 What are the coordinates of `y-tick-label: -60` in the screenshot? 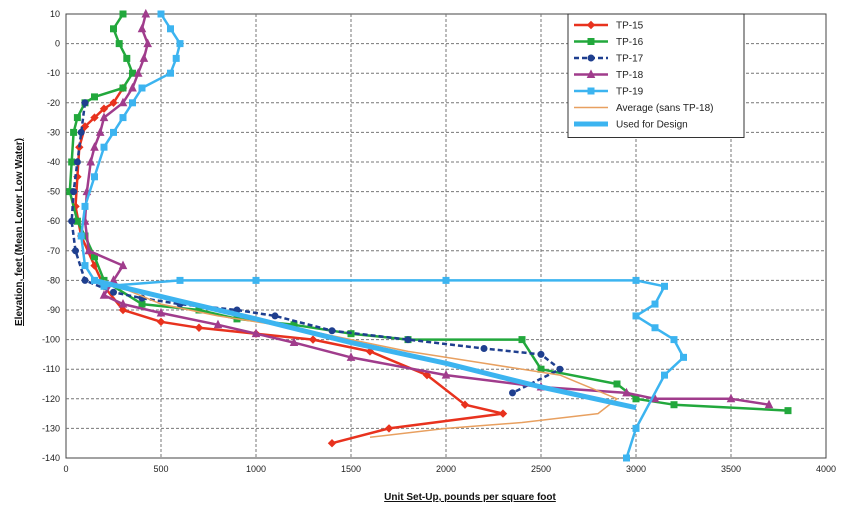 It's located at (53, 221).